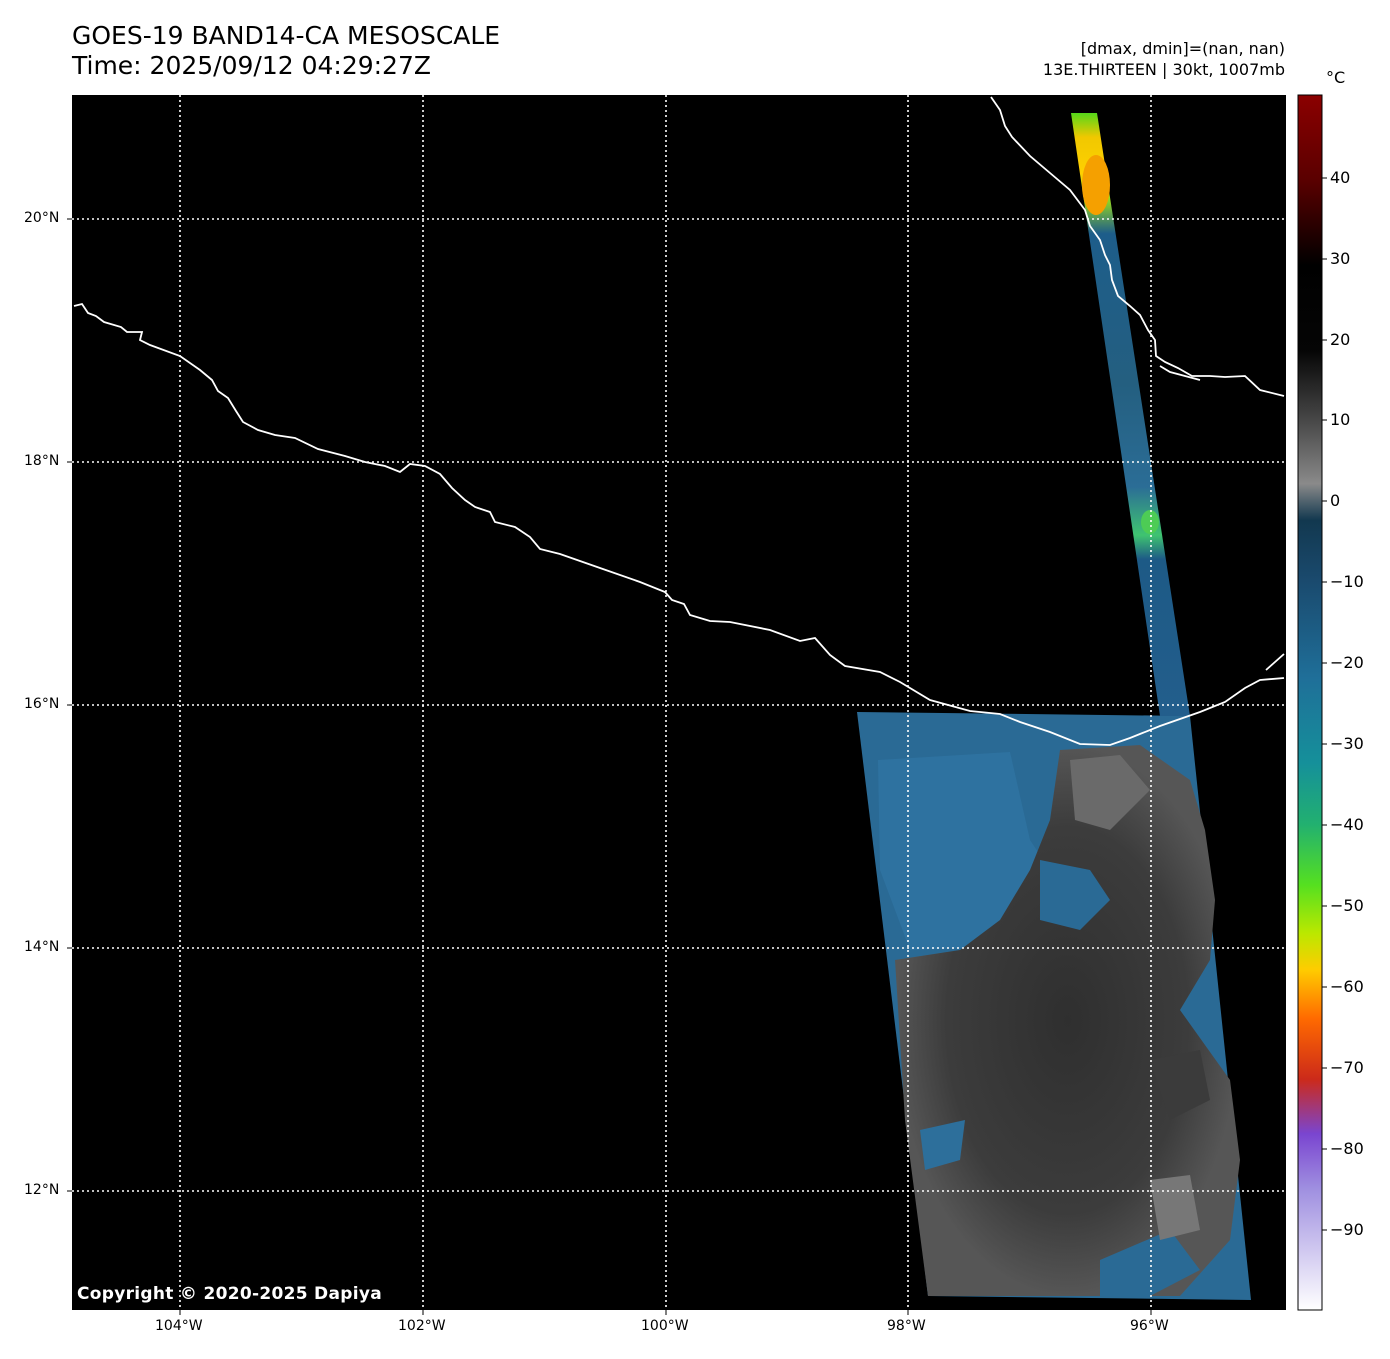 Image resolution: width=1390 pixels, height=1359 pixels. I want to click on data-range-info: [dmax, dmin]=(nan, nan), so click(1182, 48).